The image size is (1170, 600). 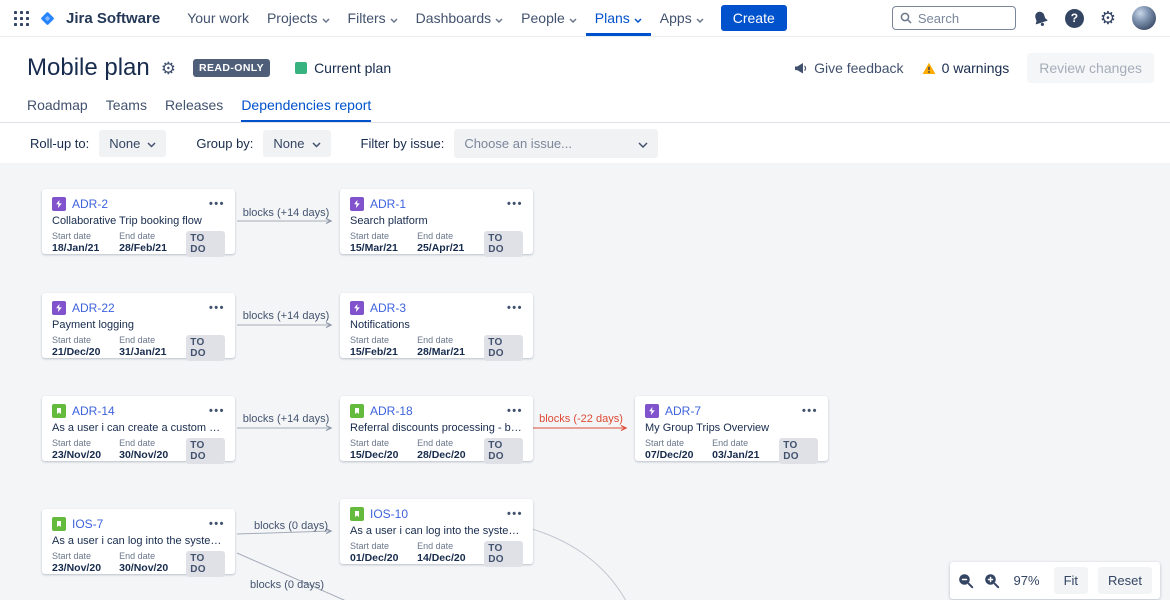 I want to click on start-date-value: 15/Mar/21, so click(x=374, y=248).